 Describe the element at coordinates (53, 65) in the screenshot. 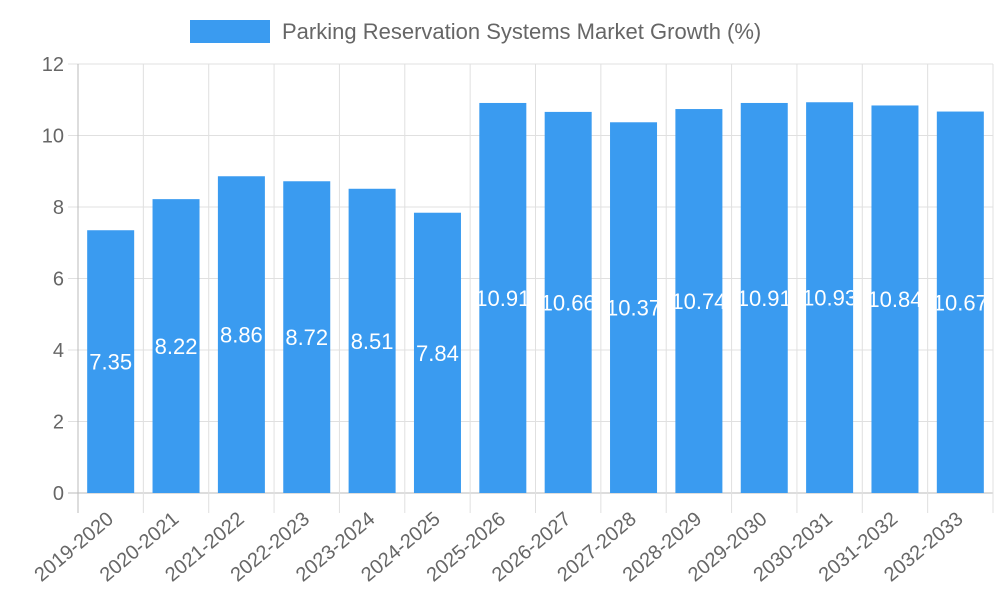

I see `y-tick-label: 12` at that location.